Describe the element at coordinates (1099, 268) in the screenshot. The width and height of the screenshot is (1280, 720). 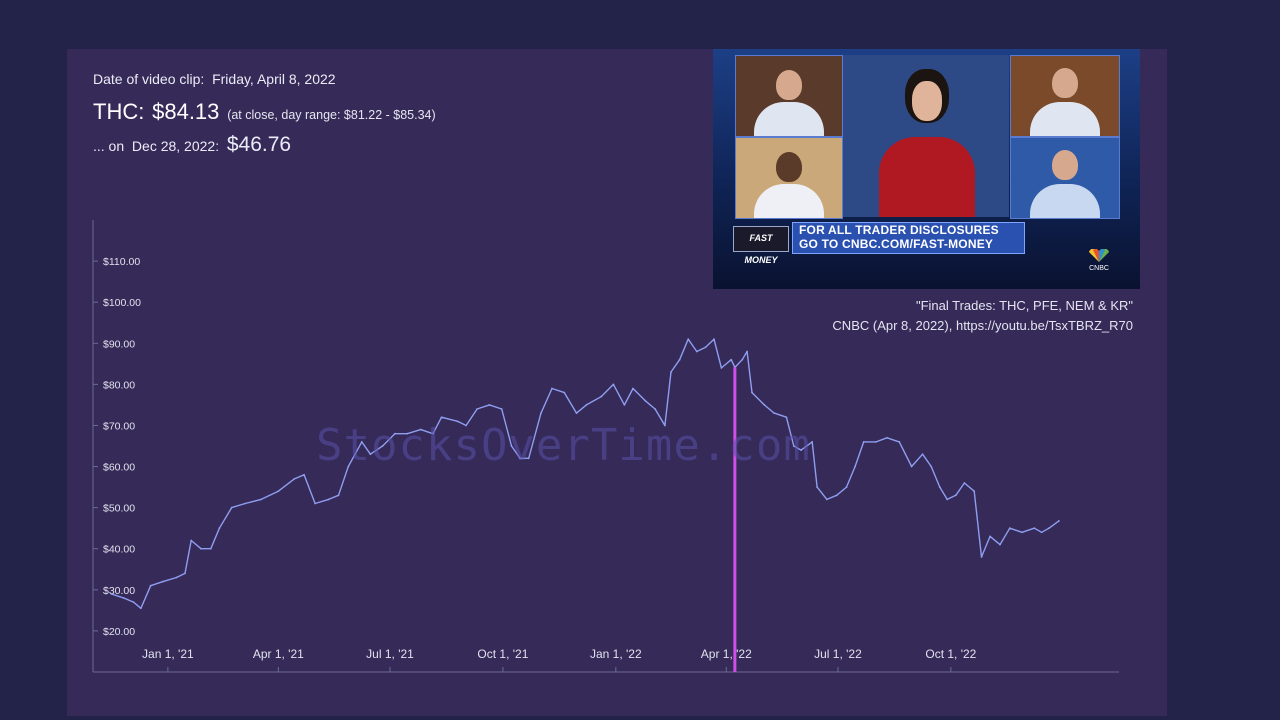
I see `cnbc-wordmark: CNBC` at that location.